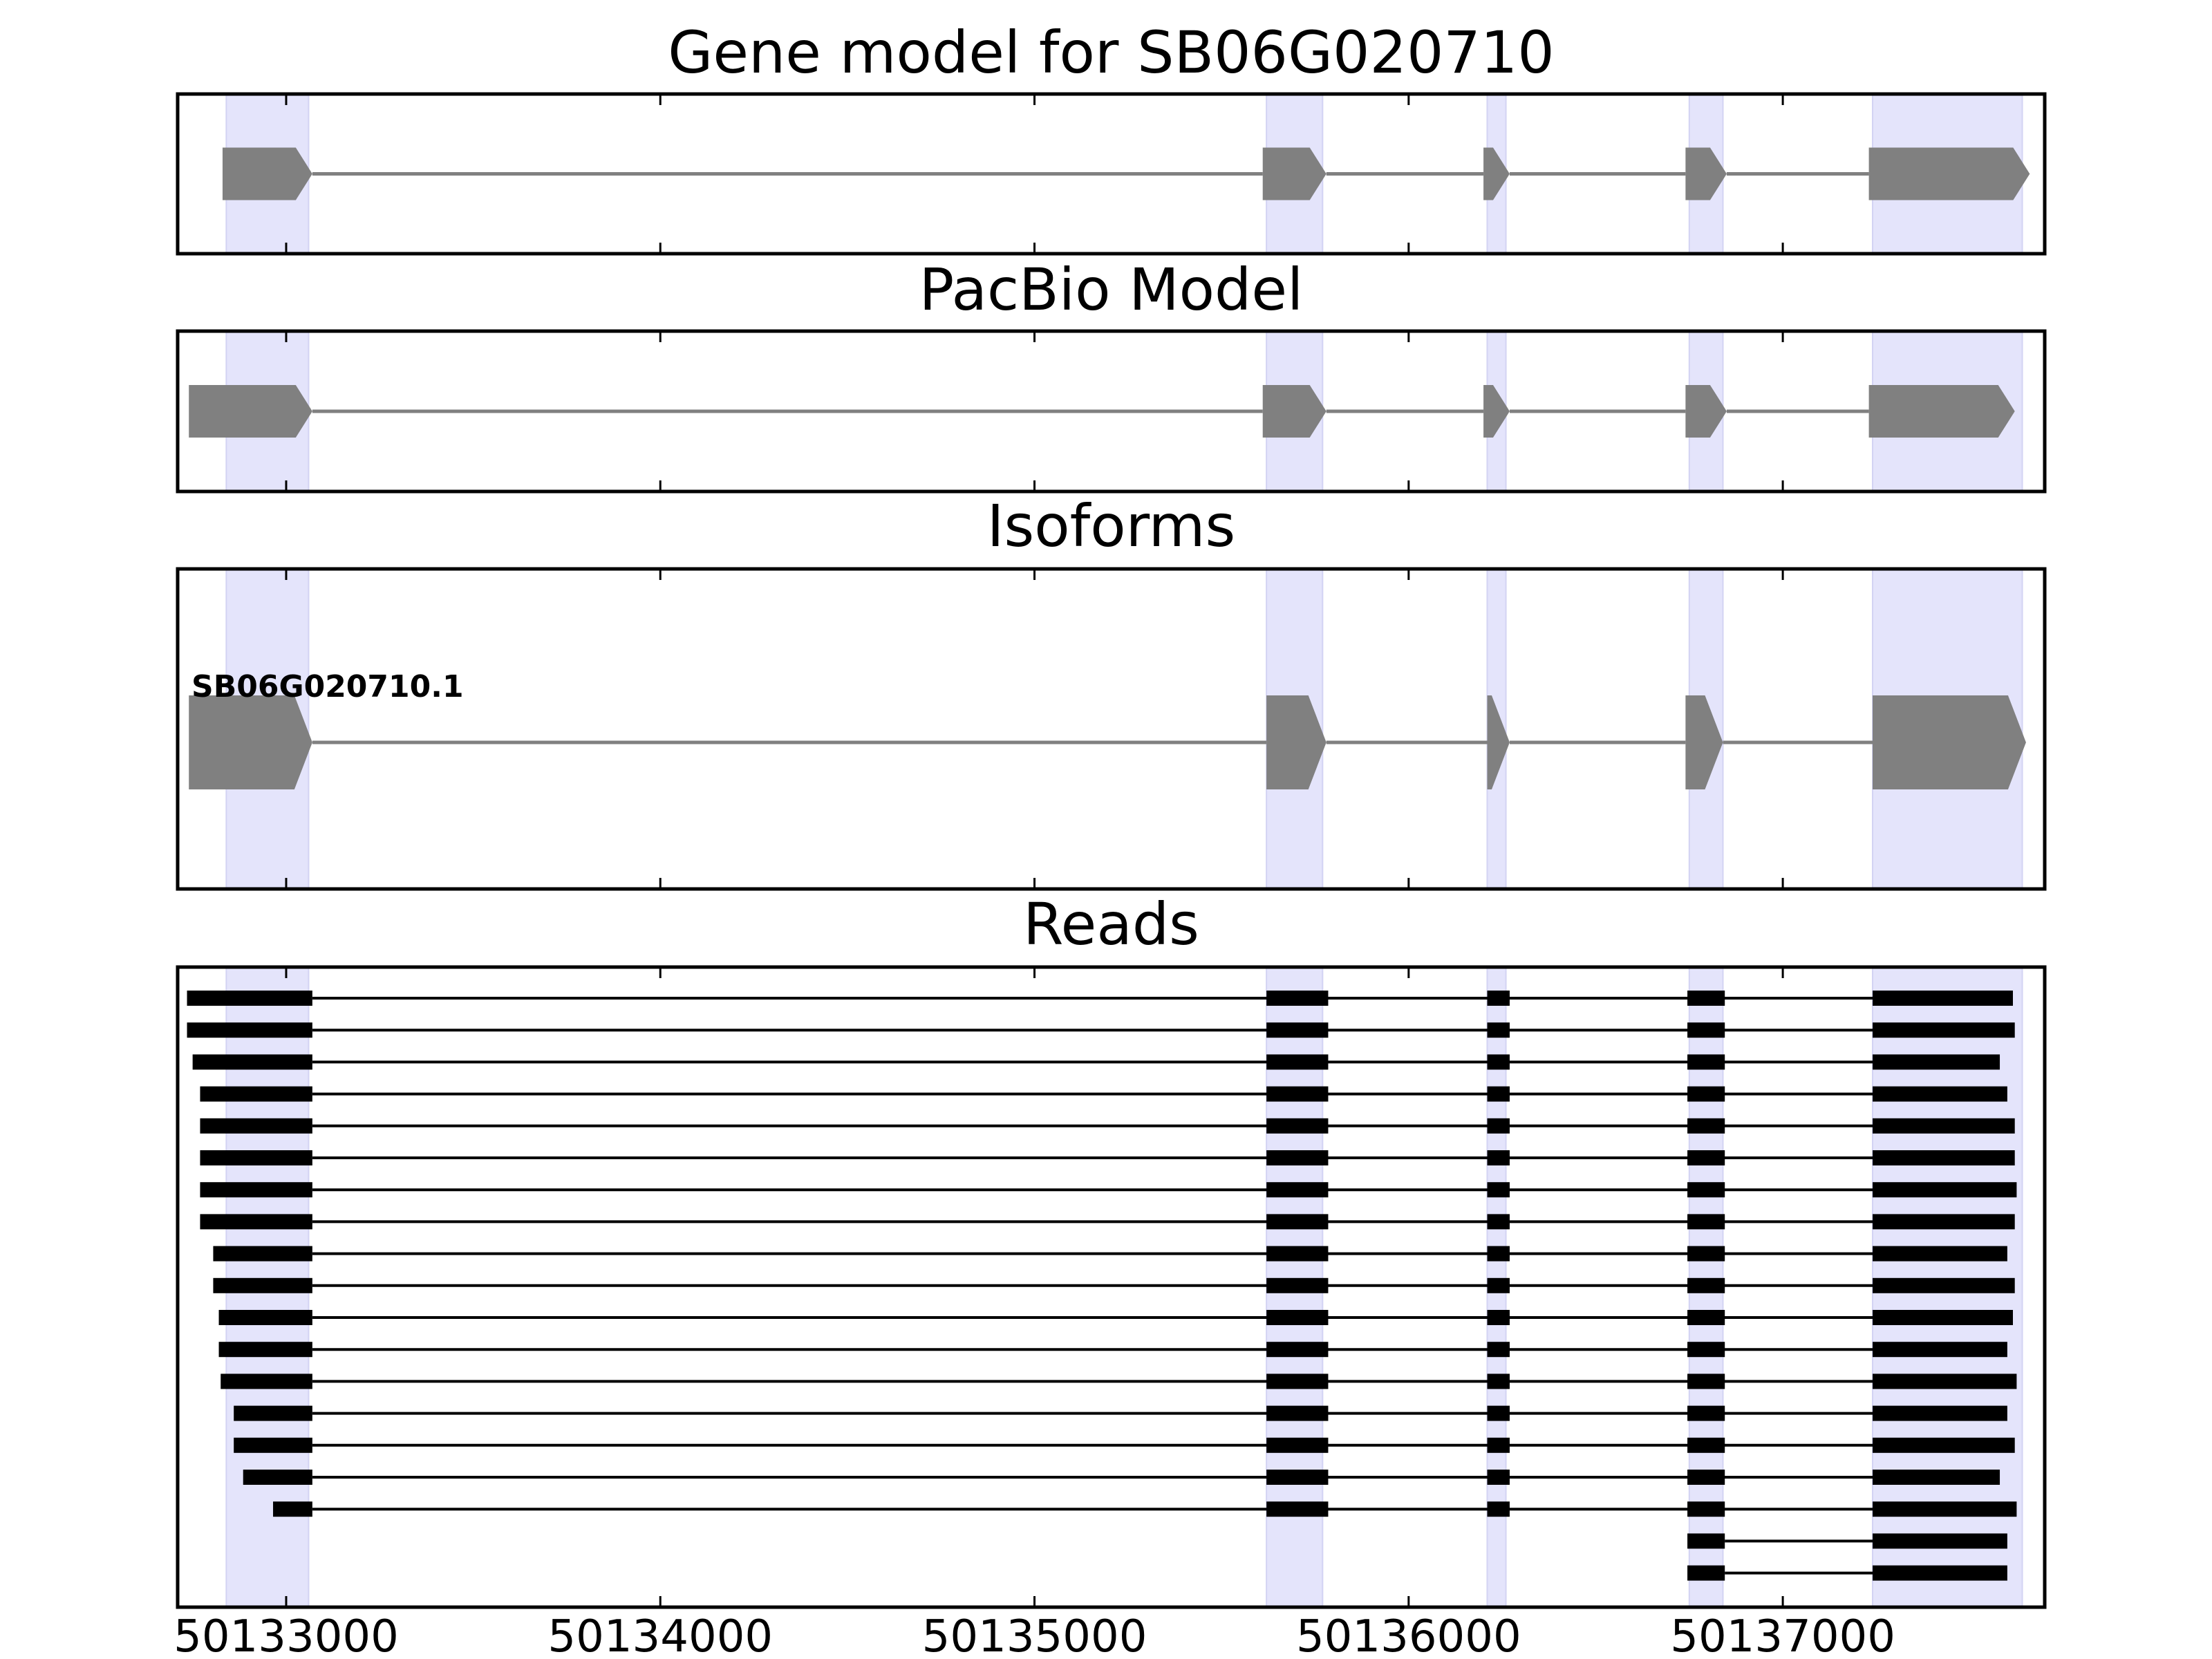 The width and height of the screenshot is (2212, 1659). I want to click on x-tick-label: 50135000, so click(1035, 1635).